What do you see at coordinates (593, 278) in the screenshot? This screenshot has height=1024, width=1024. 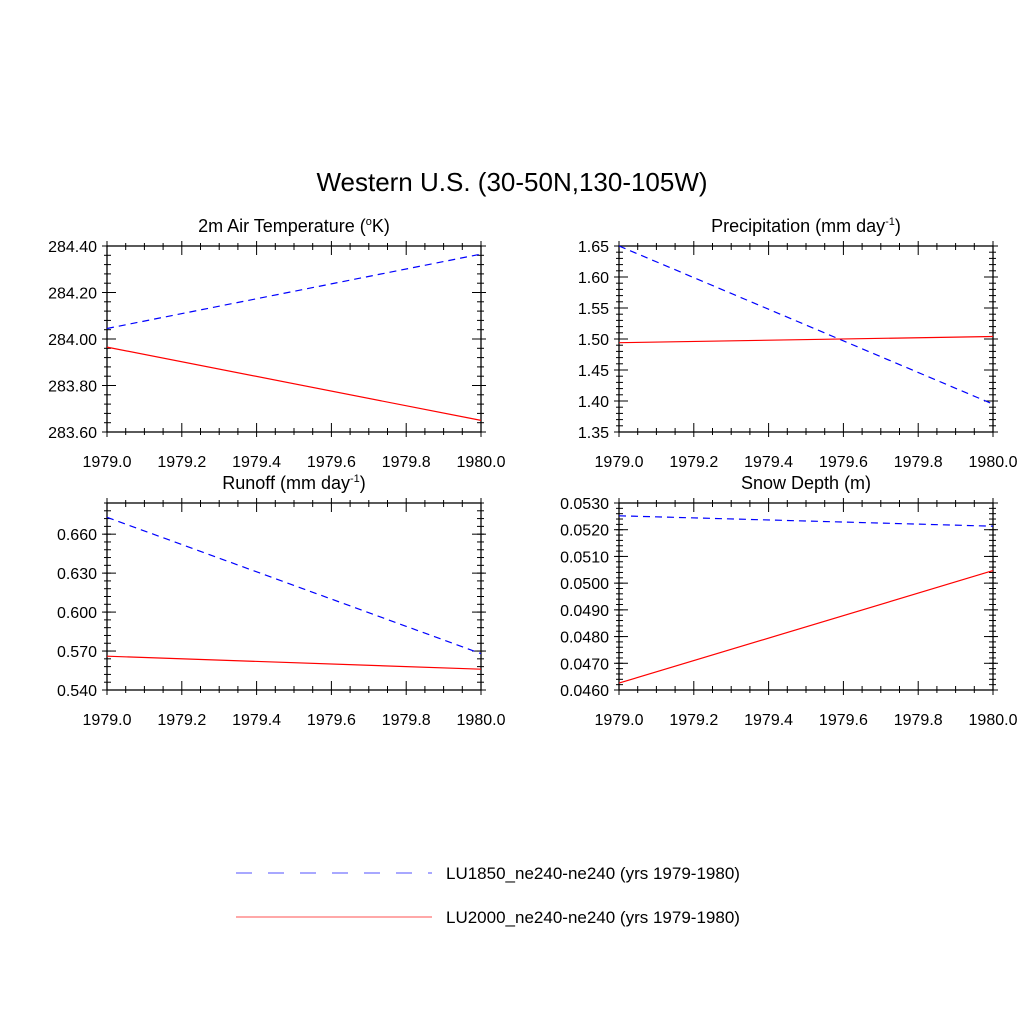 I see `y-tick-label: 1.60` at bounding box center [593, 278].